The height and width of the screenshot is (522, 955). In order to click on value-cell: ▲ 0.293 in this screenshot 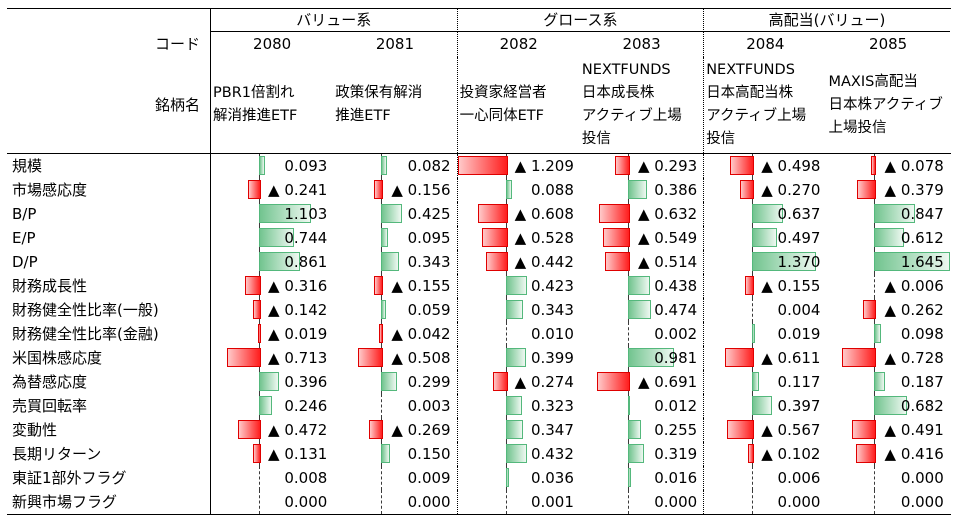, I will do `click(641, 166)`.